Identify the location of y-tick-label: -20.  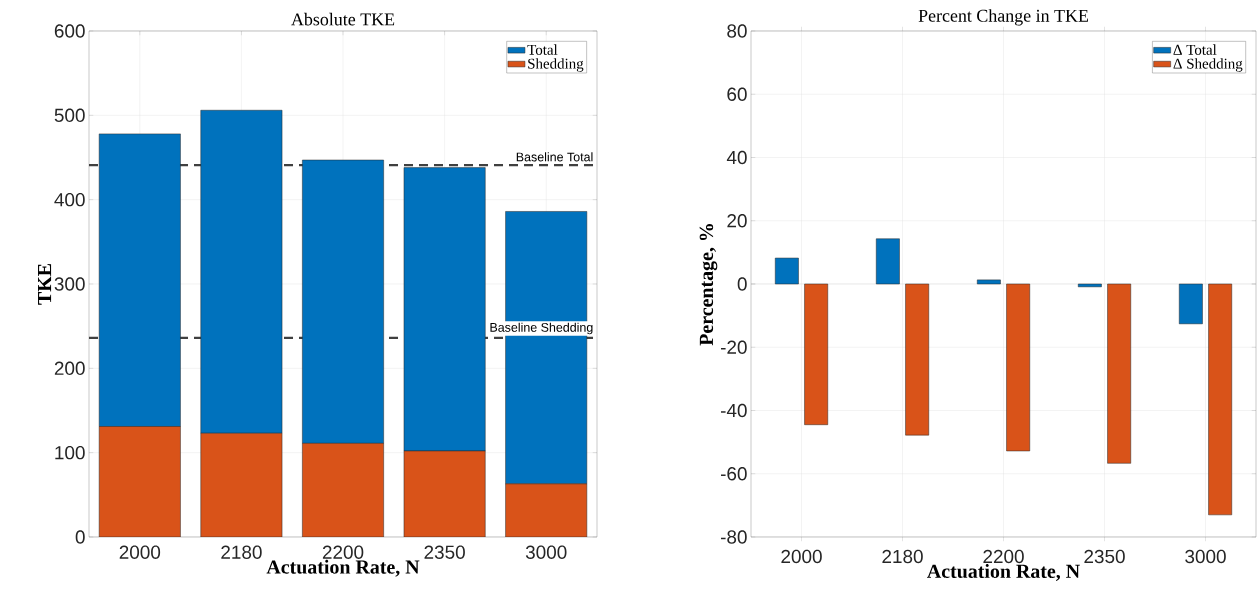
(733, 347).